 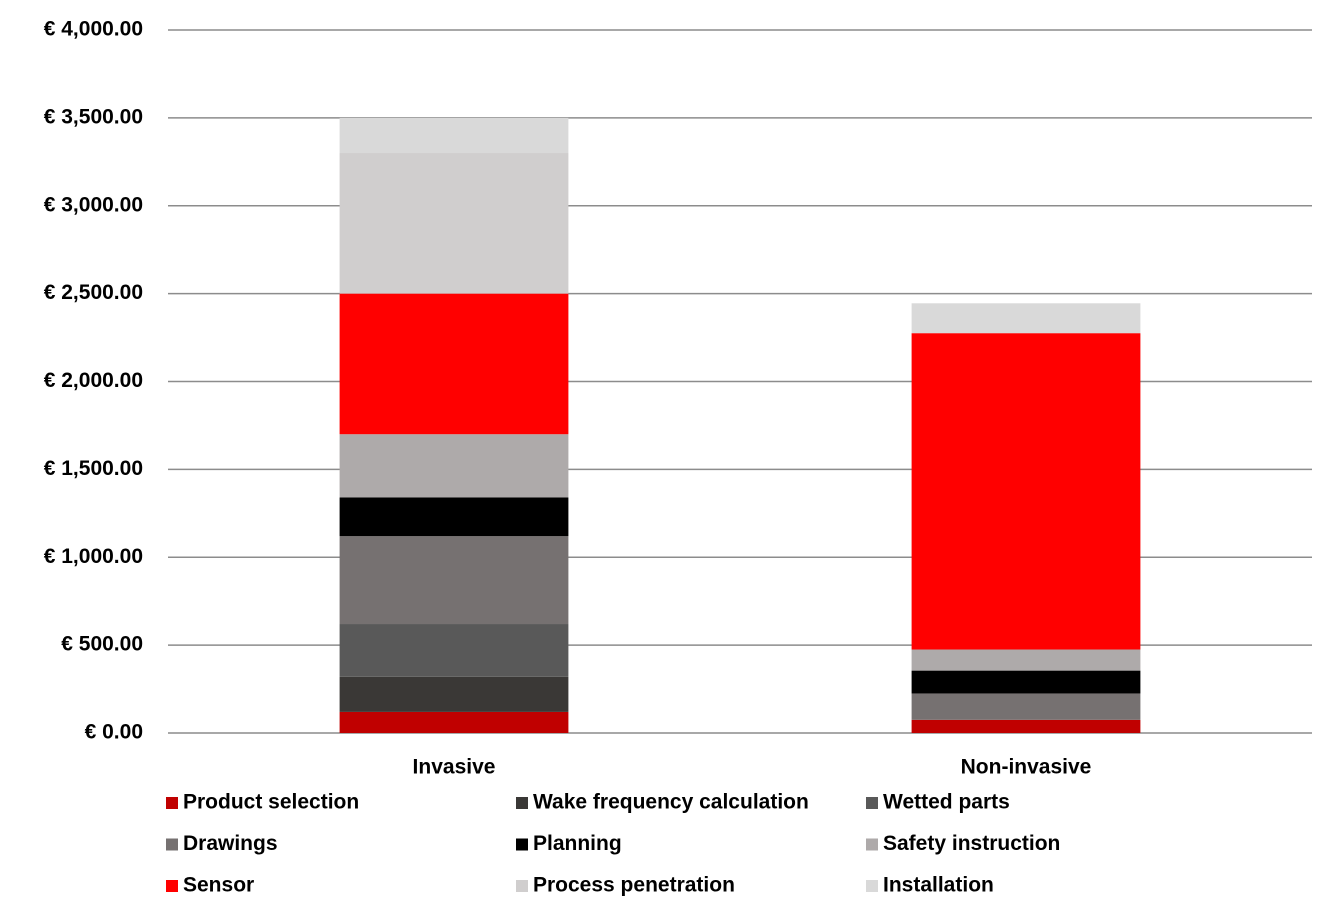 What do you see at coordinates (93, 292) in the screenshot?
I see `y-tick-label: € 2,500.00` at bounding box center [93, 292].